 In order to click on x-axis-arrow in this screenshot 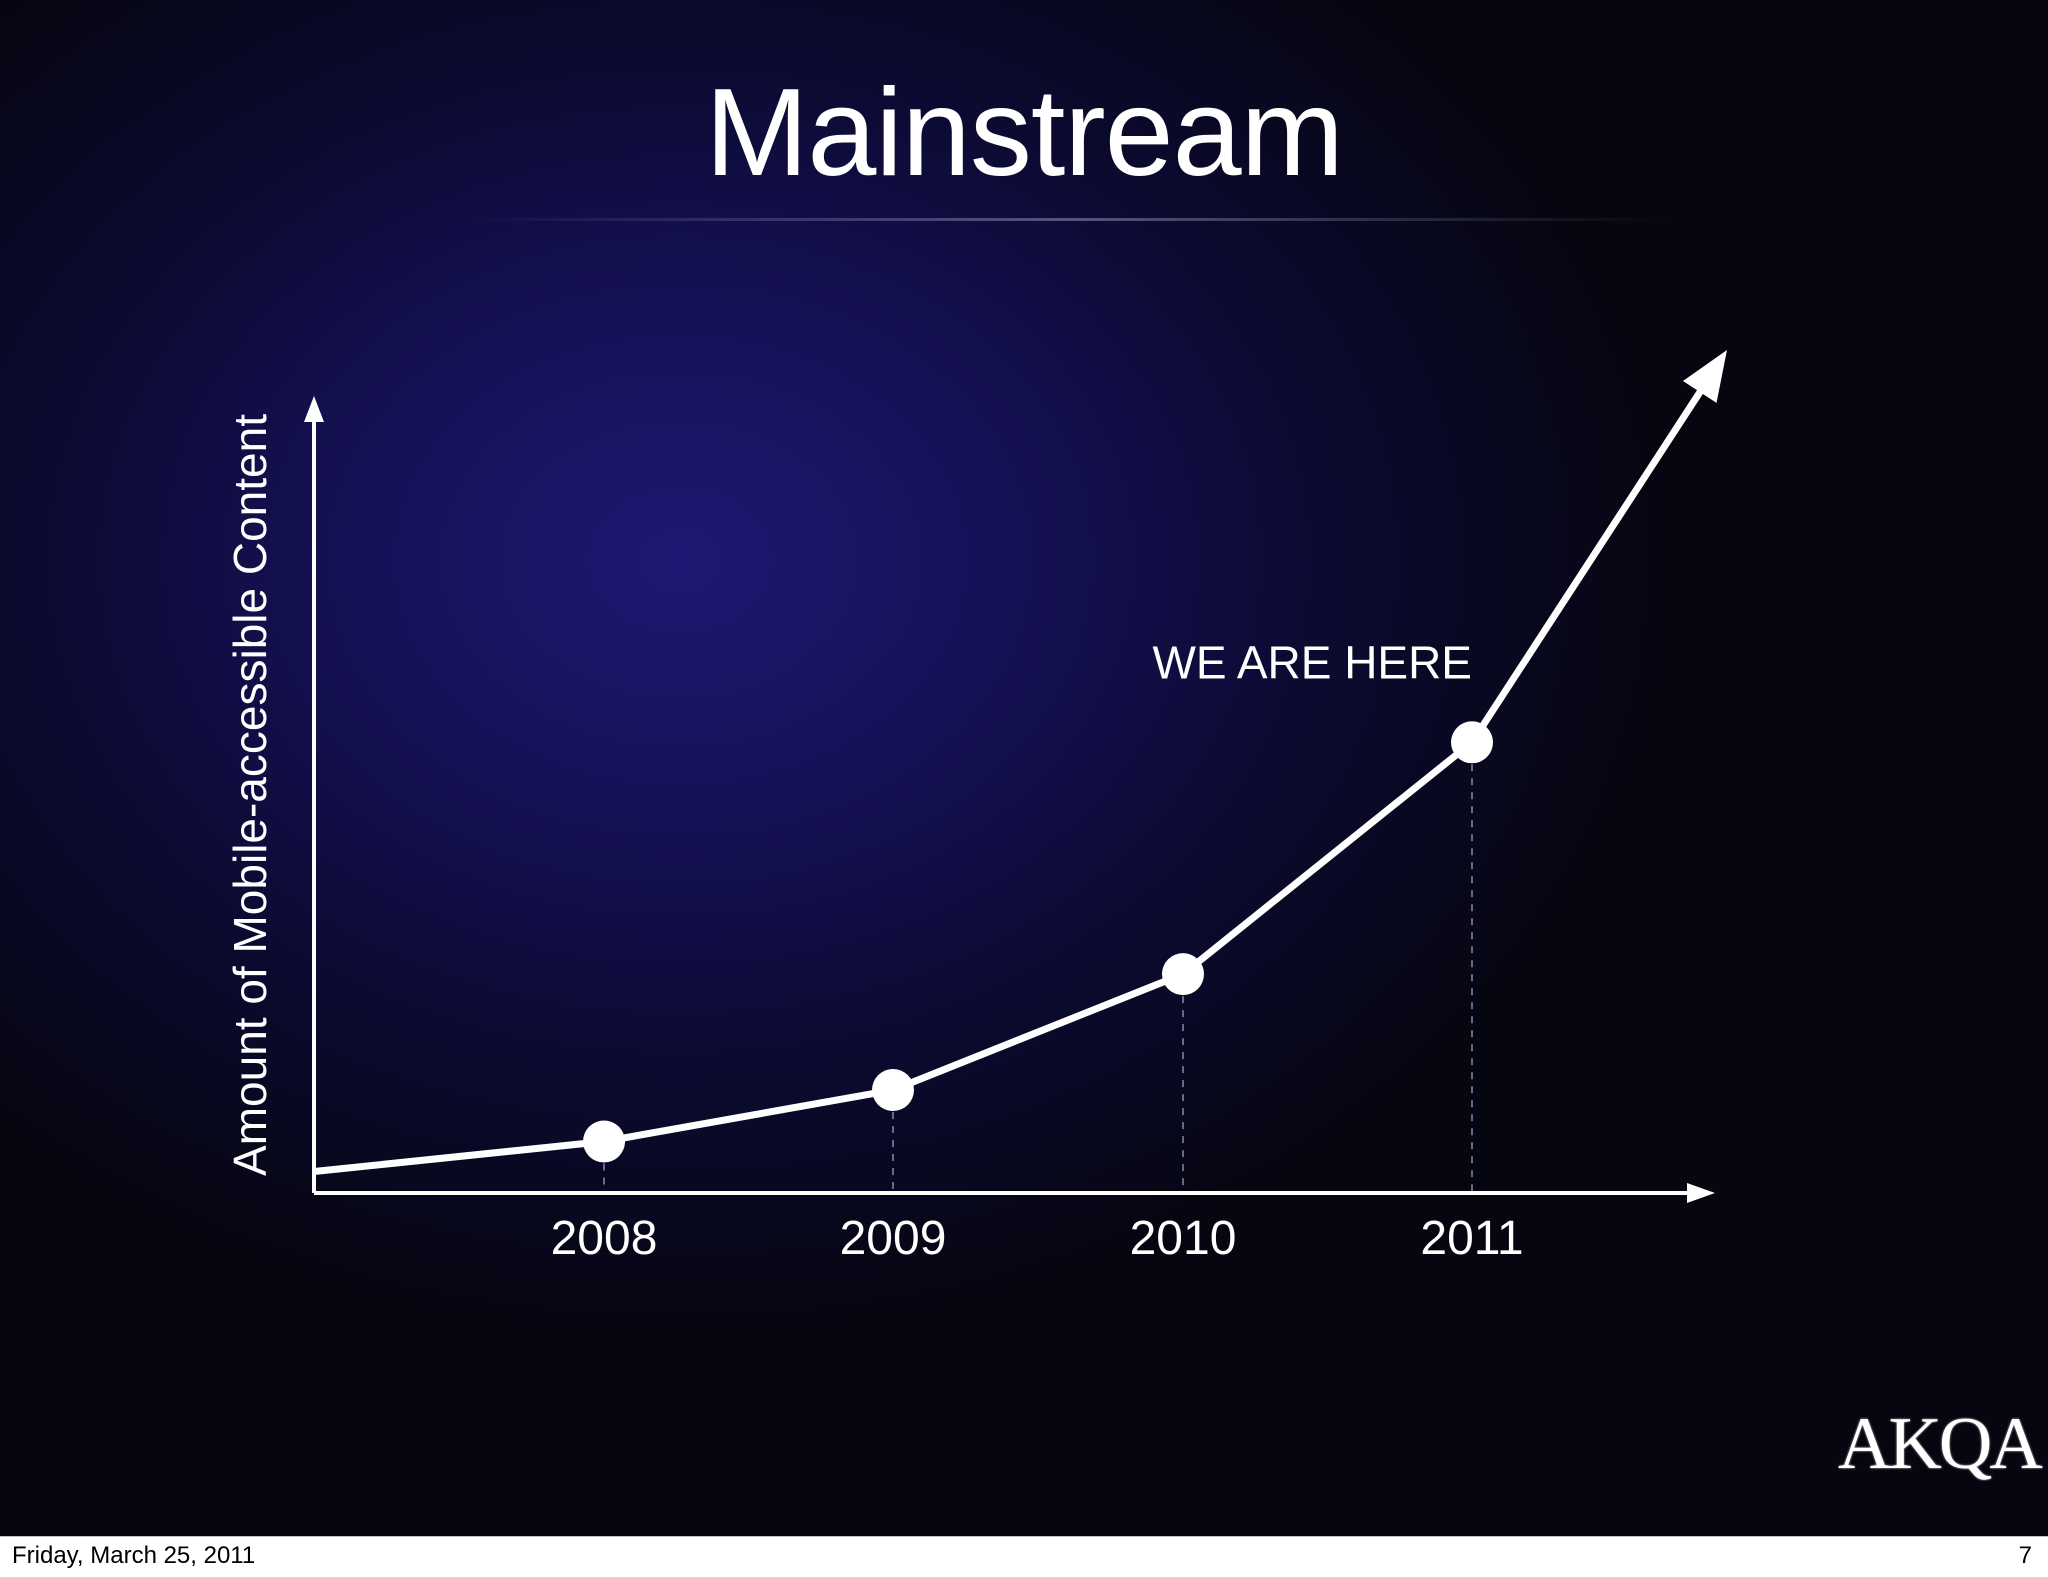, I will do `click(1701, 1193)`.